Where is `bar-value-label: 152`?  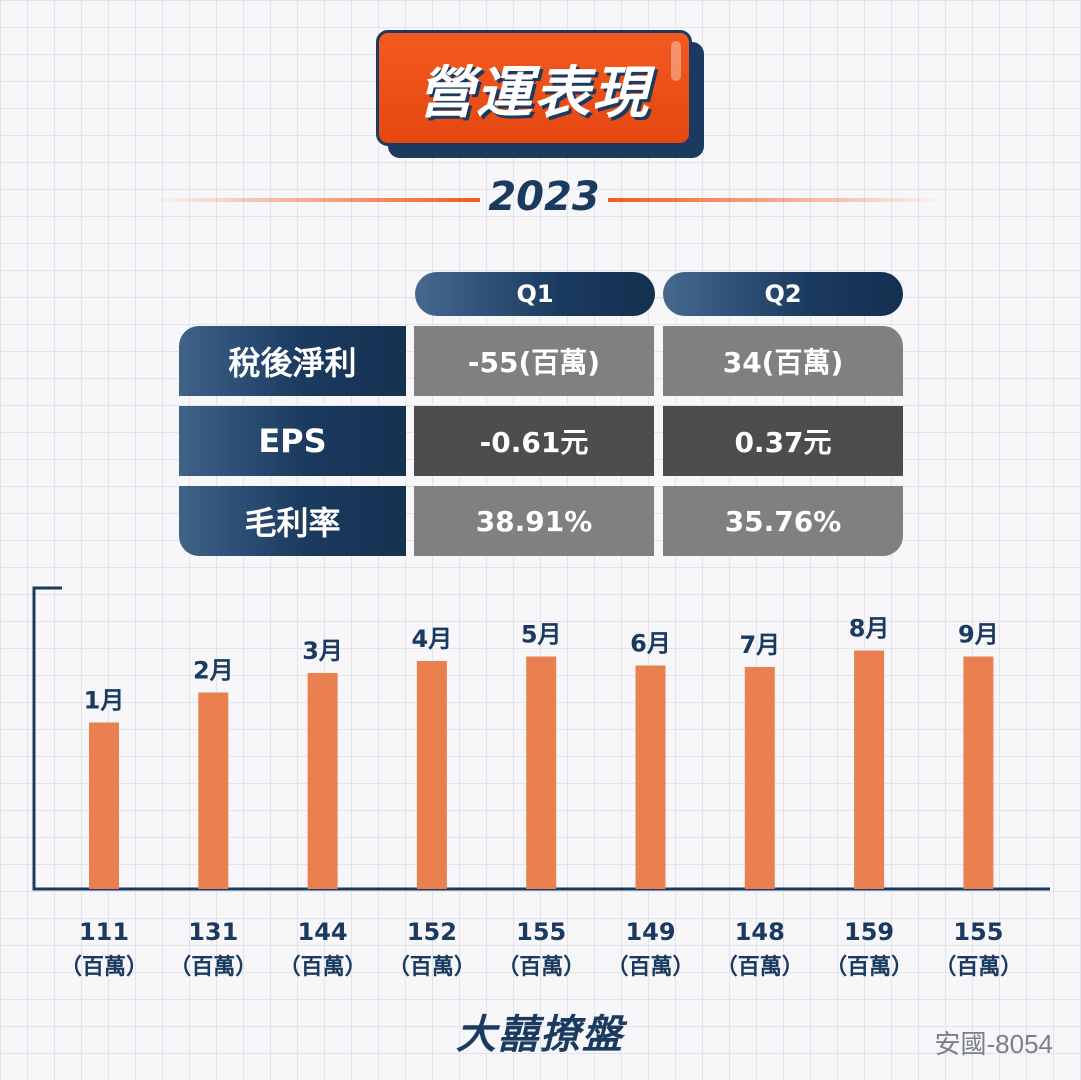 bar-value-label: 152 is located at coordinates (432, 932).